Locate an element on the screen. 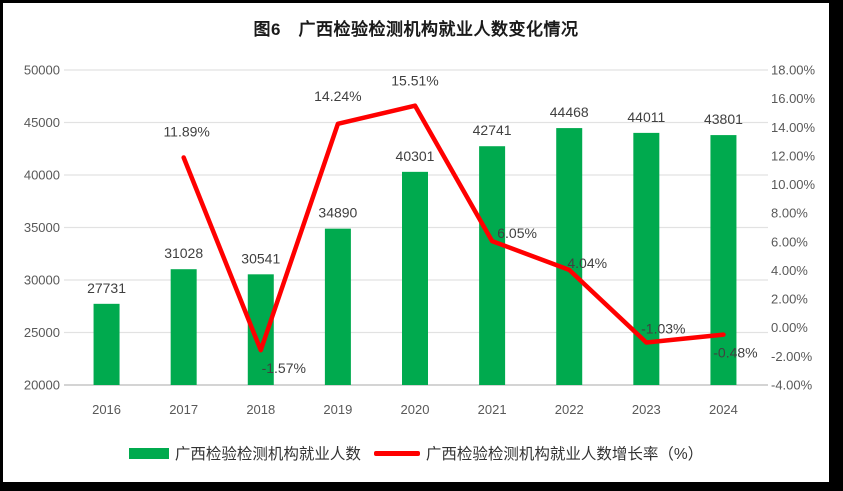  legend-bar-swatch-icon is located at coordinates (148, 453).